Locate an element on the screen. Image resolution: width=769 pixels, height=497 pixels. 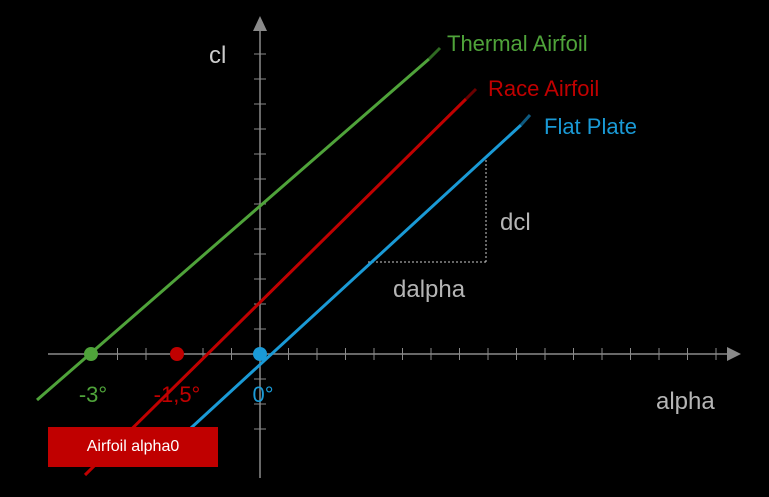
thermal-line-label: Thermal Airfoil is located at coordinates (517, 43).